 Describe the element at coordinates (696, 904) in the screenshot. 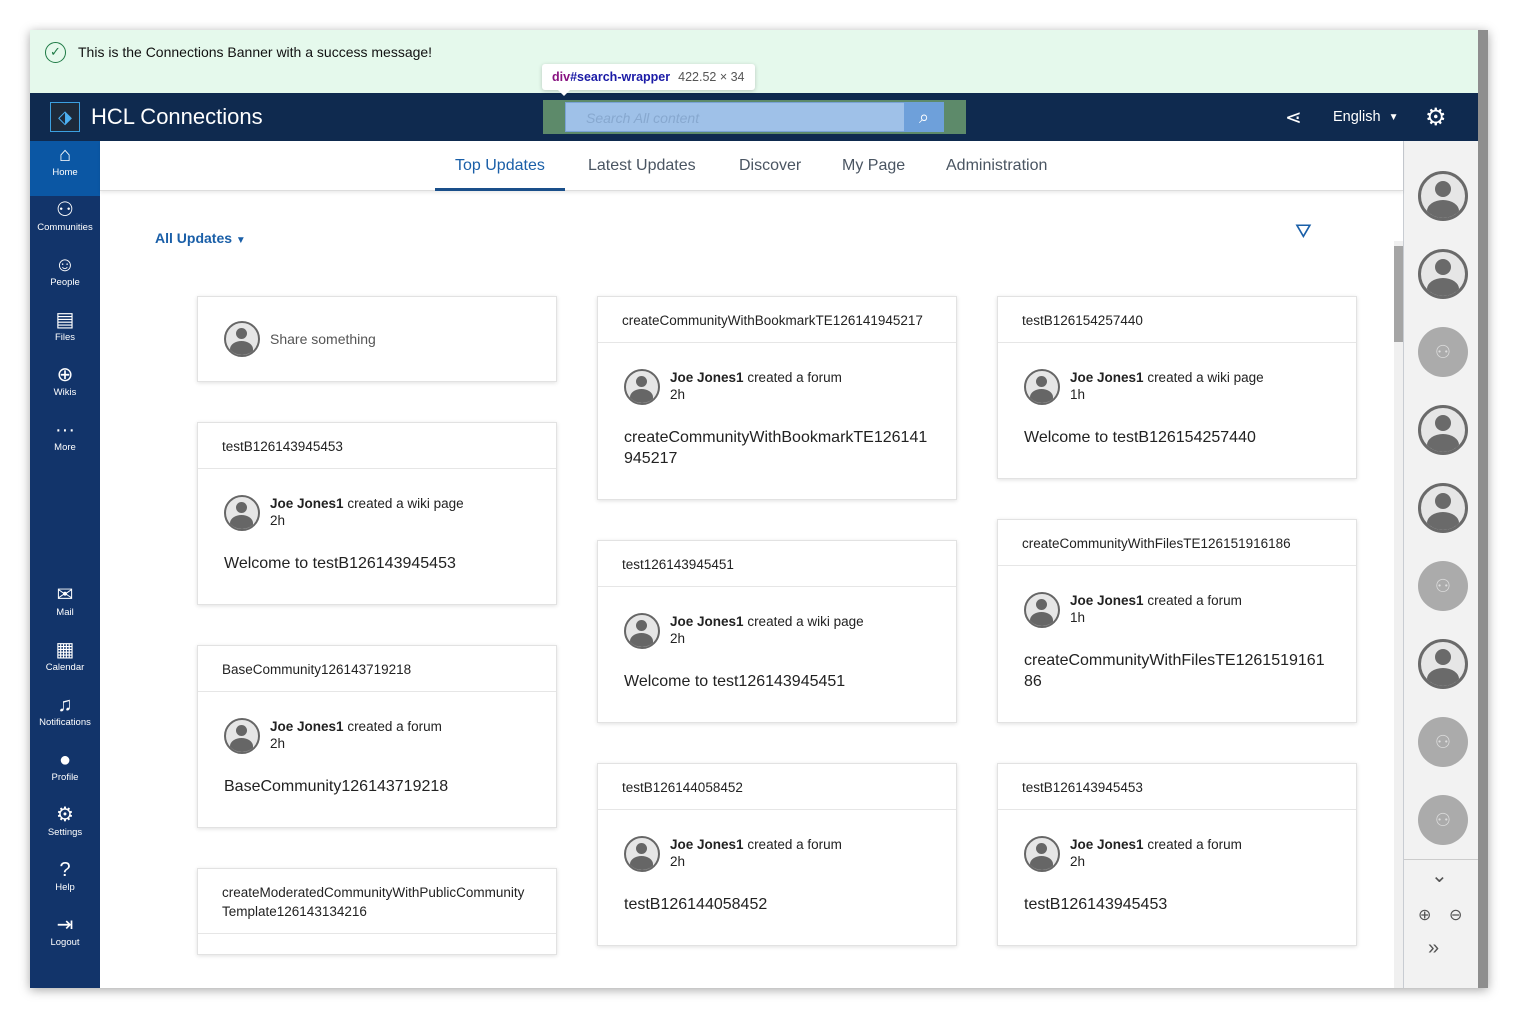

I see `card-content: testB126144058452` at that location.